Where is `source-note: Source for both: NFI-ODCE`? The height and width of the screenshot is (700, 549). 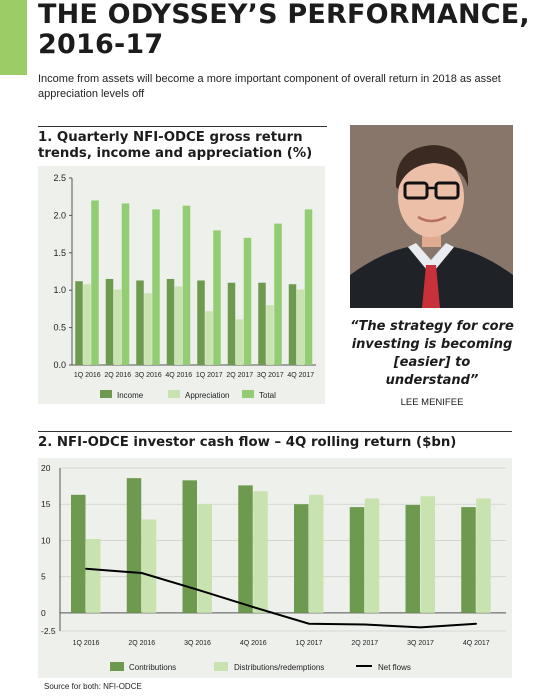
source-note: Source for both: NFI-ODCE is located at coordinates (93, 686).